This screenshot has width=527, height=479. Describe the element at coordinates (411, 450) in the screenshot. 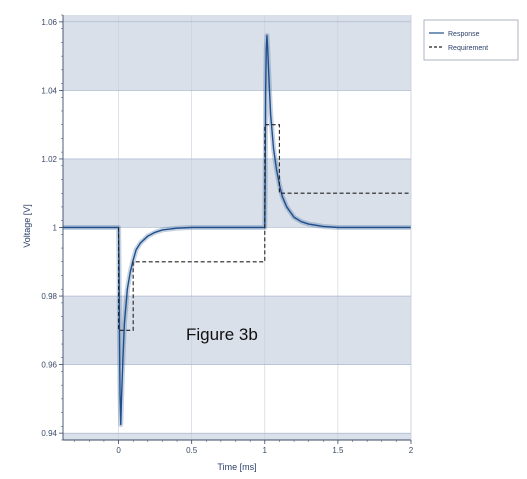

I see `x-tick-label-4: 2` at that location.